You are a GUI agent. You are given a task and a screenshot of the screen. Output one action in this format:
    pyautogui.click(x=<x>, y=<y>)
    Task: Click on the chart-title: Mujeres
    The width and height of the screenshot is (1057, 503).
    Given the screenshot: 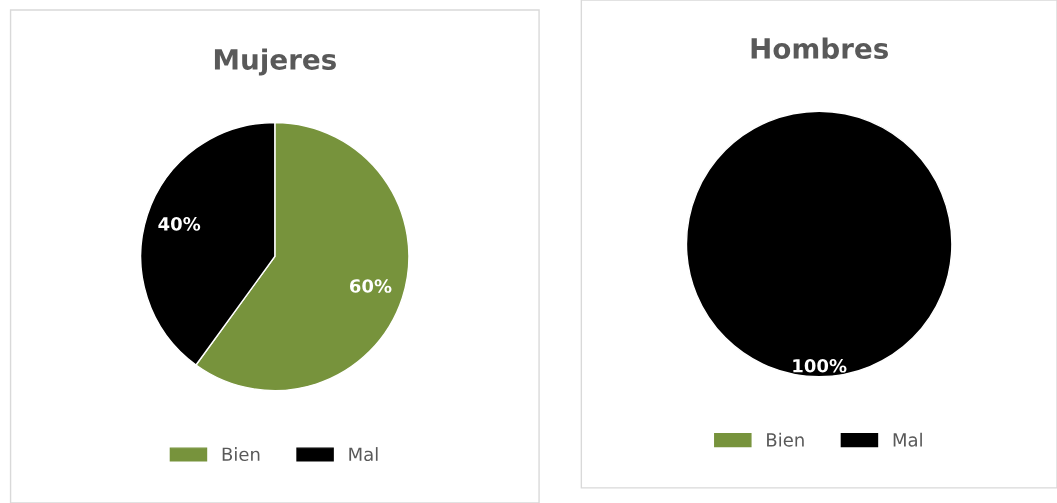 What is the action you would take?
    pyautogui.click(x=275, y=62)
    